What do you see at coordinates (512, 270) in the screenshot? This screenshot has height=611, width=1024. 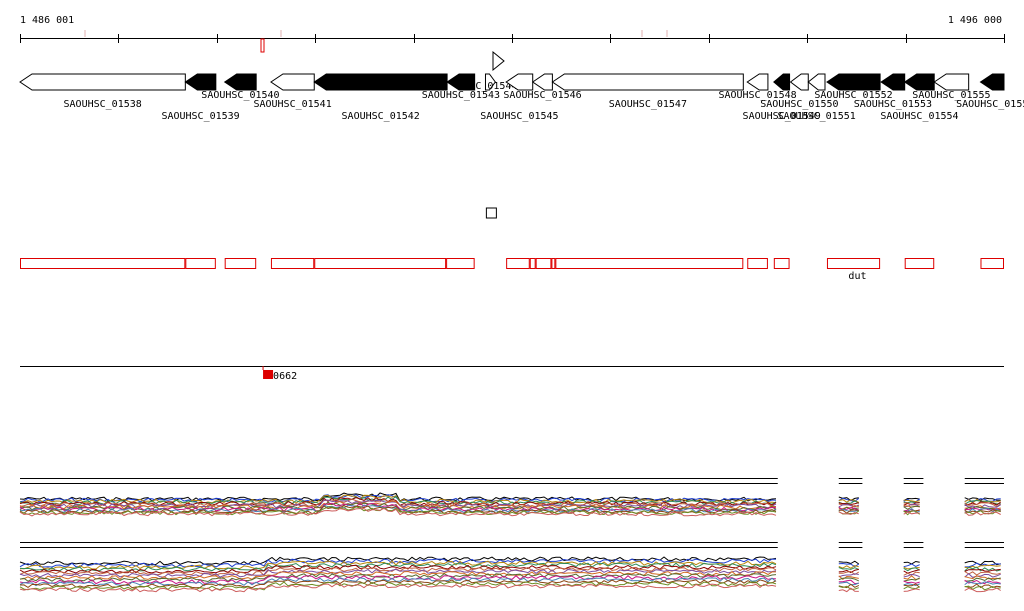 I see `feature-track: dut` at bounding box center [512, 270].